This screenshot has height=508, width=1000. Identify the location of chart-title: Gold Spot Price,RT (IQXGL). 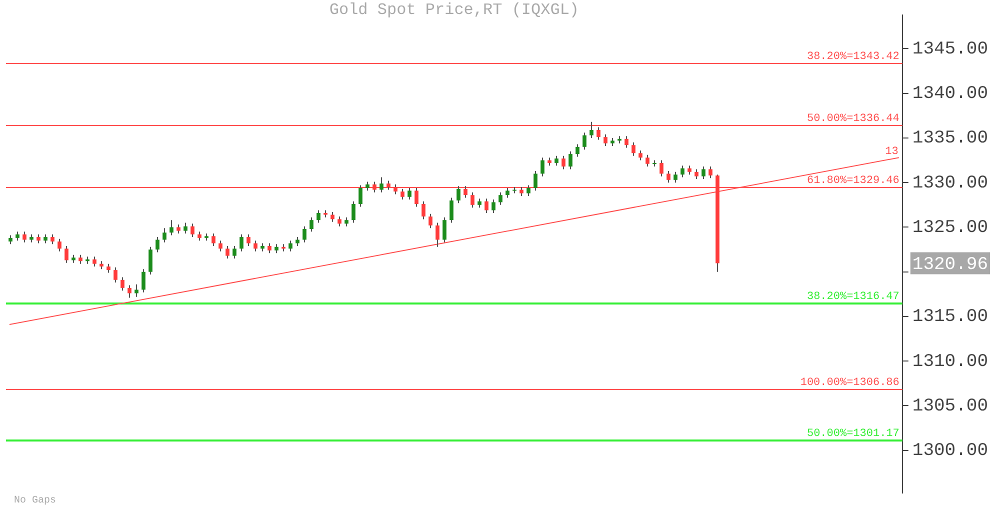
(454, 10).